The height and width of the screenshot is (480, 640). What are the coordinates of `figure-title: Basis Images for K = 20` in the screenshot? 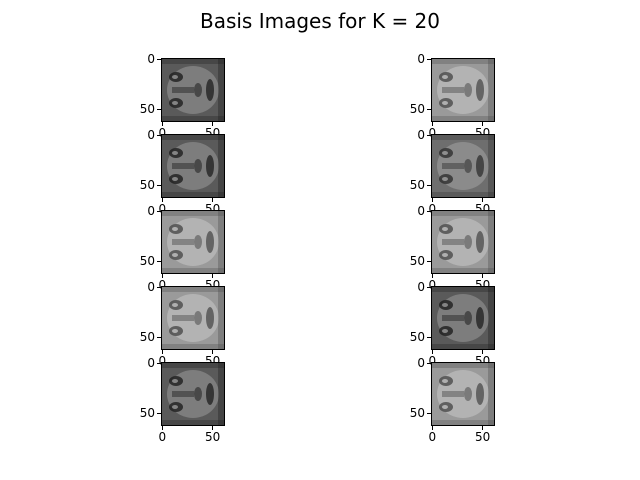 It's located at (320, 21).